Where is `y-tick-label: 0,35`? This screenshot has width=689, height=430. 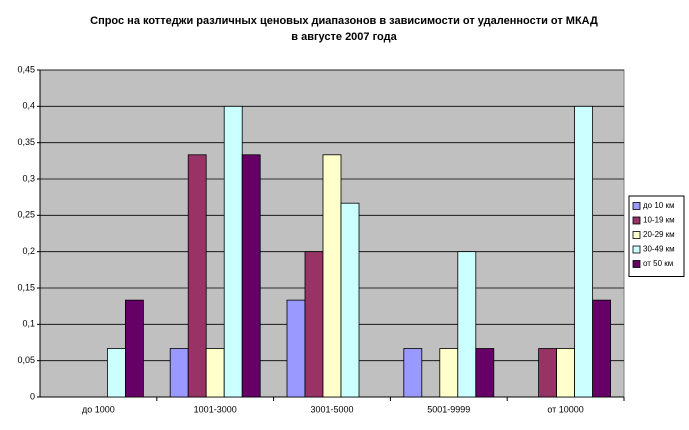 y-tick-label: 0,35 is located at coordinates (26, 142).